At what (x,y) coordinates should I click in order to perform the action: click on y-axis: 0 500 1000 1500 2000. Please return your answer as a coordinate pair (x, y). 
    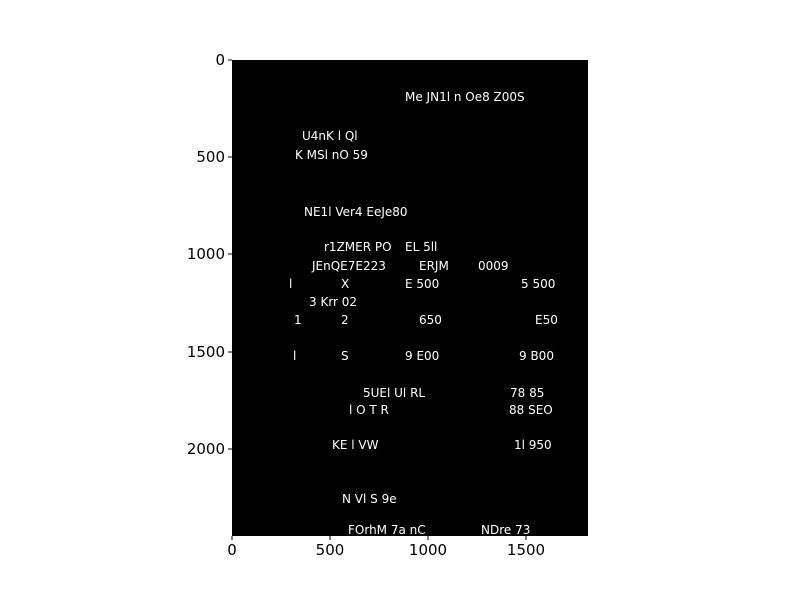
    Looking at the image, I should click on (209, 254).